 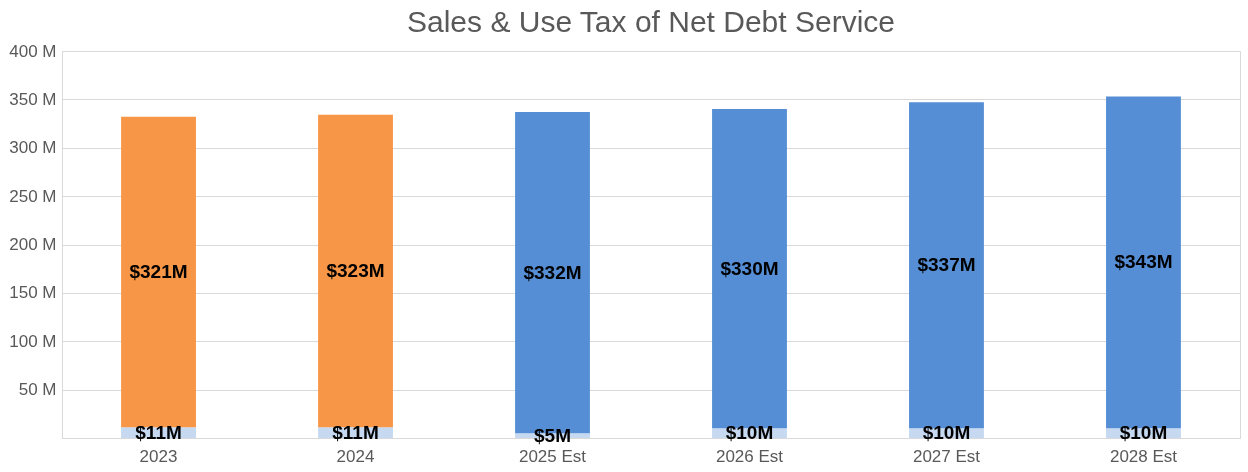 I want to click on x-tick-label: 2028 Est, so click(x=1143, y=456).